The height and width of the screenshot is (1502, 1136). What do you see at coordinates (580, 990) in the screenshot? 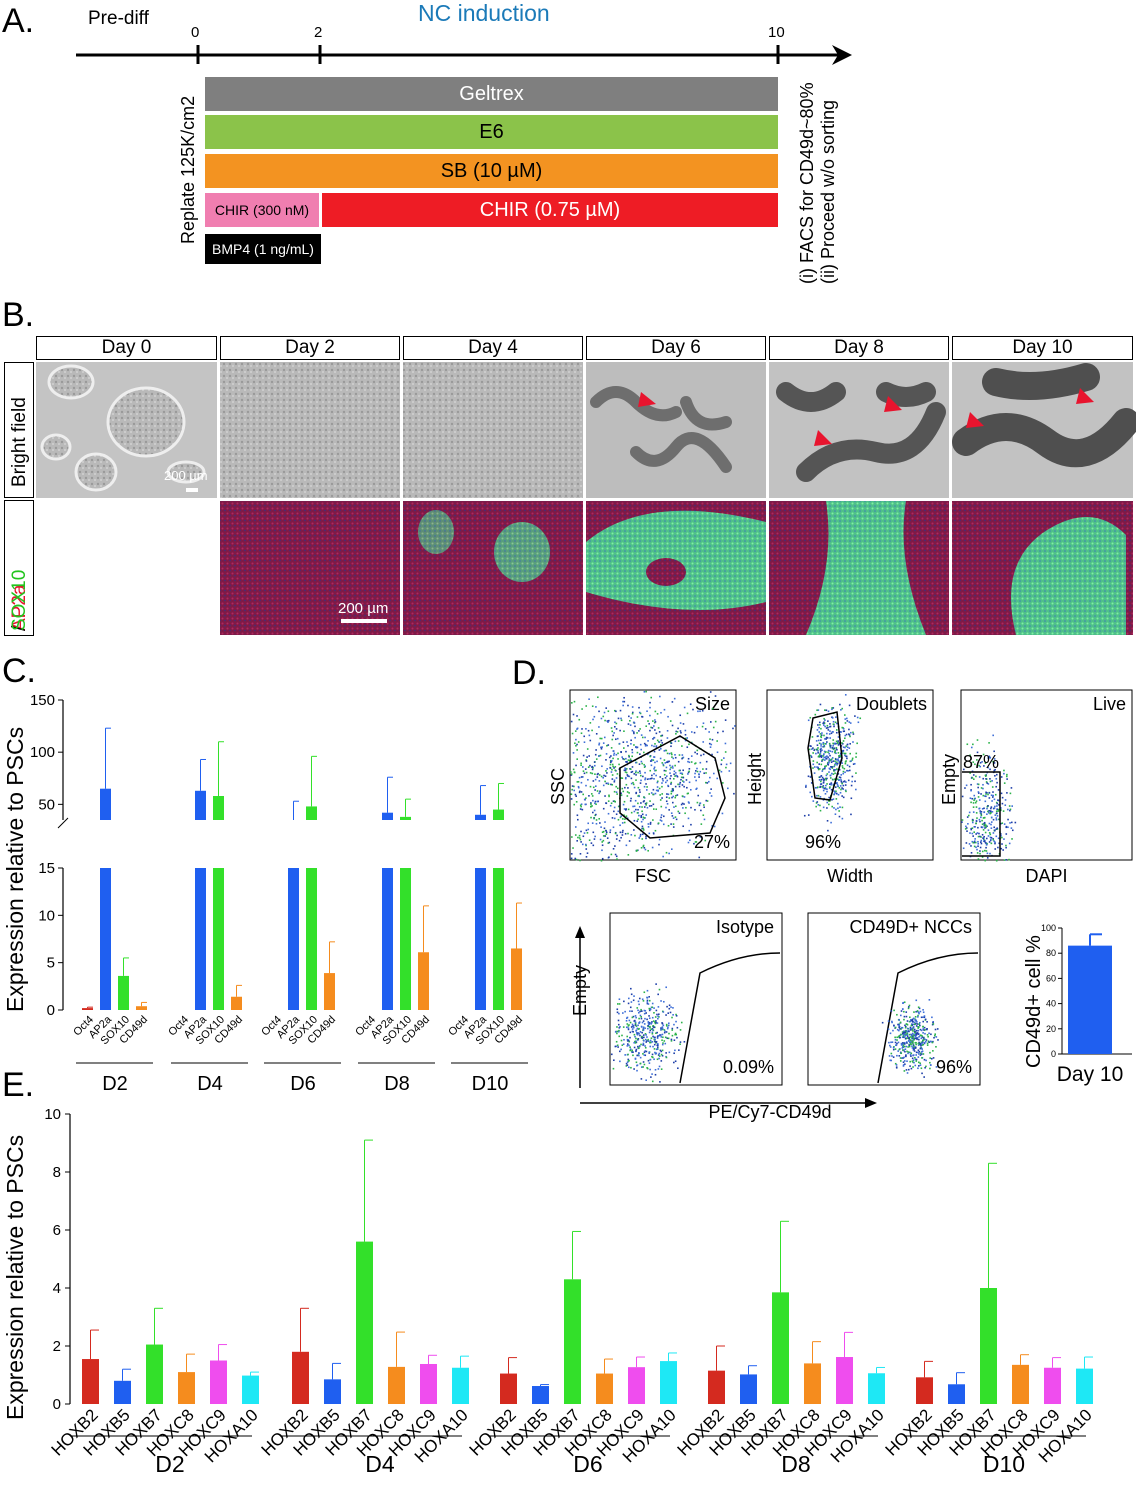
I see `d-shared-ylabel: Empty` at bounding box center [580, 990].